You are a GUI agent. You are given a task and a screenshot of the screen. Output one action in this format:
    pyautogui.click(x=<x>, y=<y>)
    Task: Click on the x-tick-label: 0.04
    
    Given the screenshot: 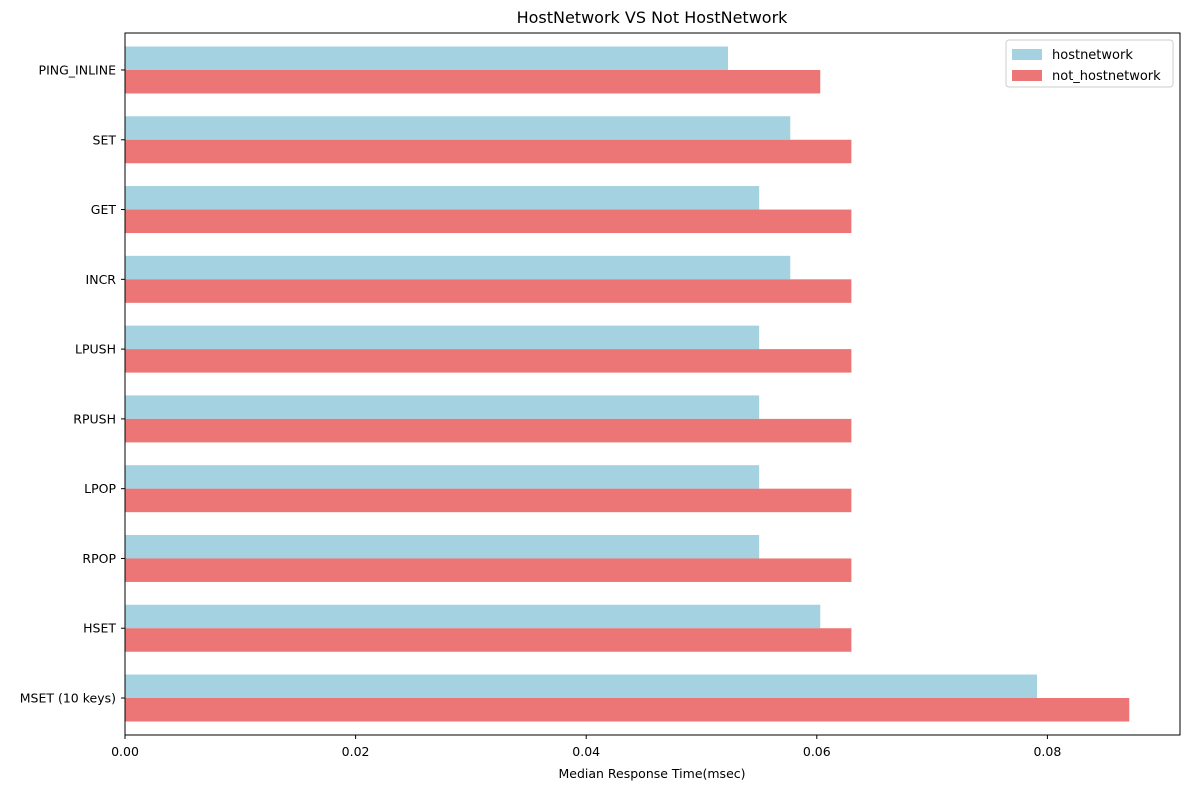 What is the action you would take?
    pyautogui.click(x=586, y=751)
    